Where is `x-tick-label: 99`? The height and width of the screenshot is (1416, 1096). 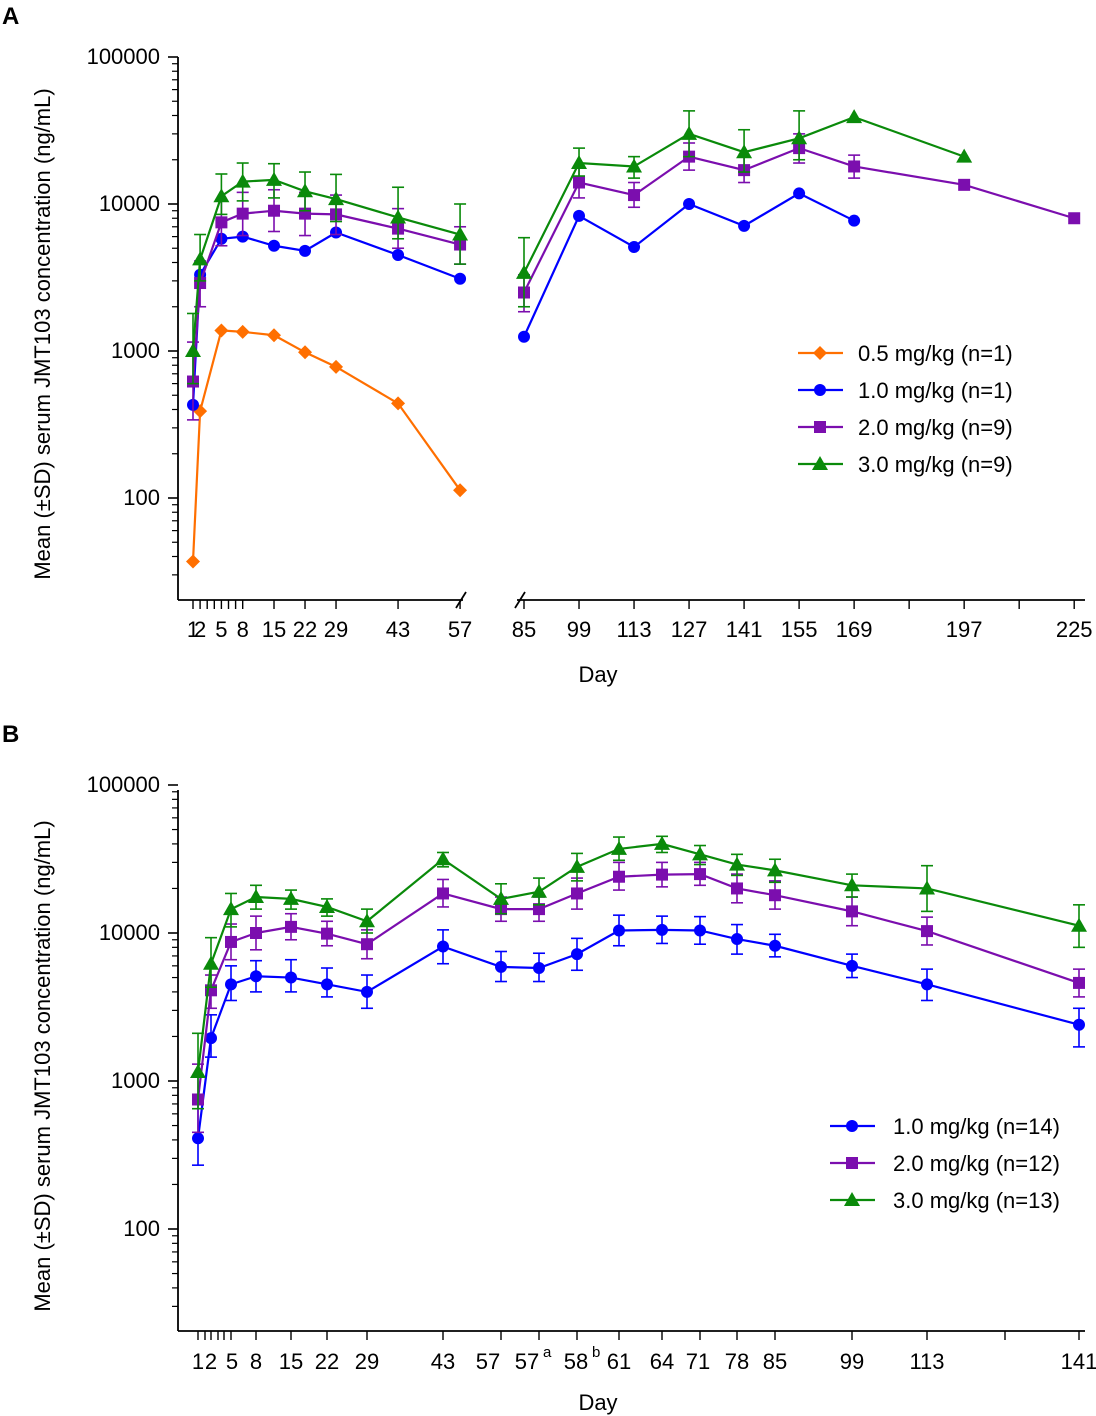
x-tick-label: 99 is located at coordinates (852, 1361).